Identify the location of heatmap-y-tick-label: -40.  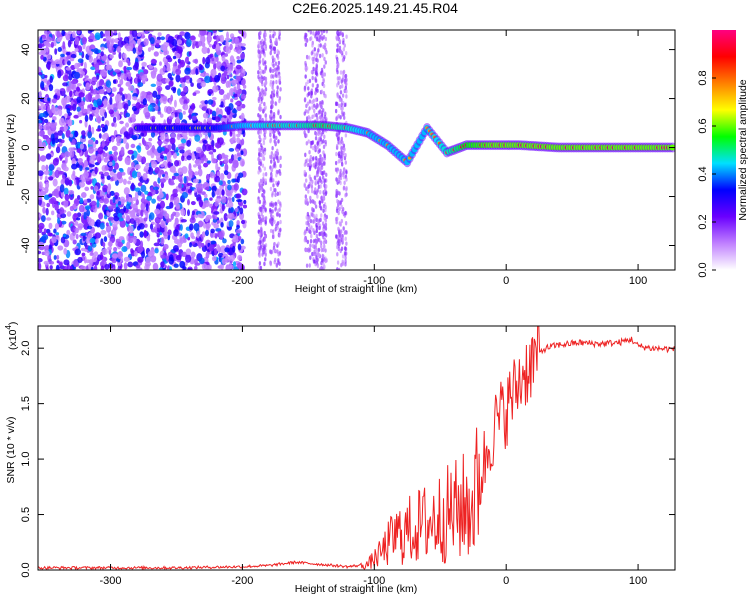
(26, 246).